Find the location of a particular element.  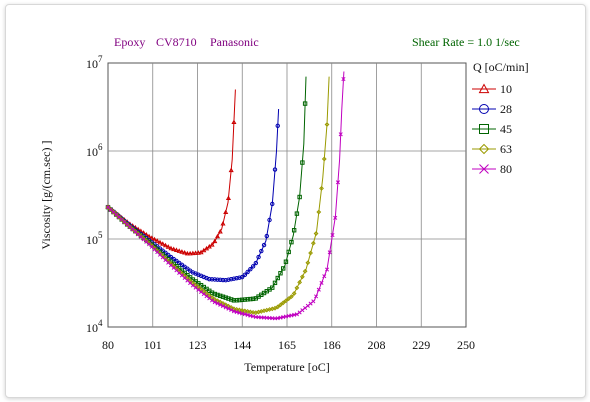

x-tick-label: 101 is located at coordinates (153, 345).